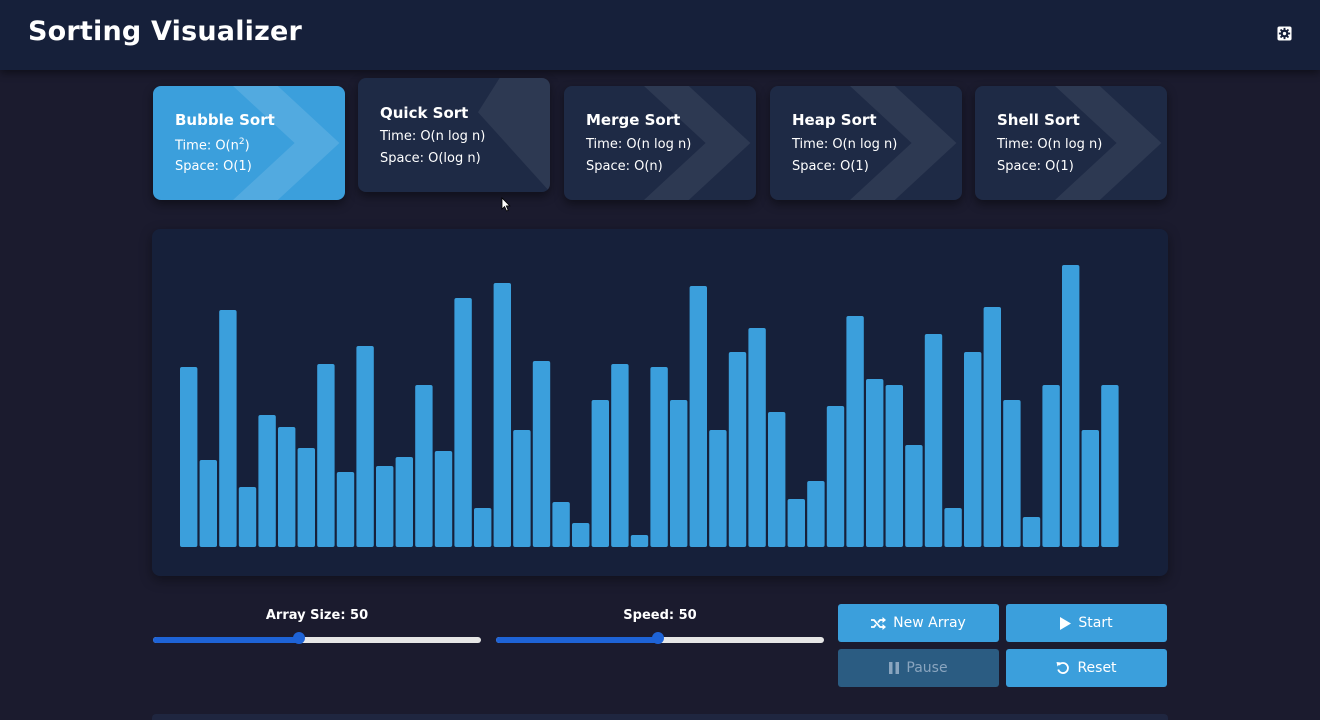 This screenshot has height=720, width=1320. I want to click on array-size-slider-thumb, so click(298, 638).